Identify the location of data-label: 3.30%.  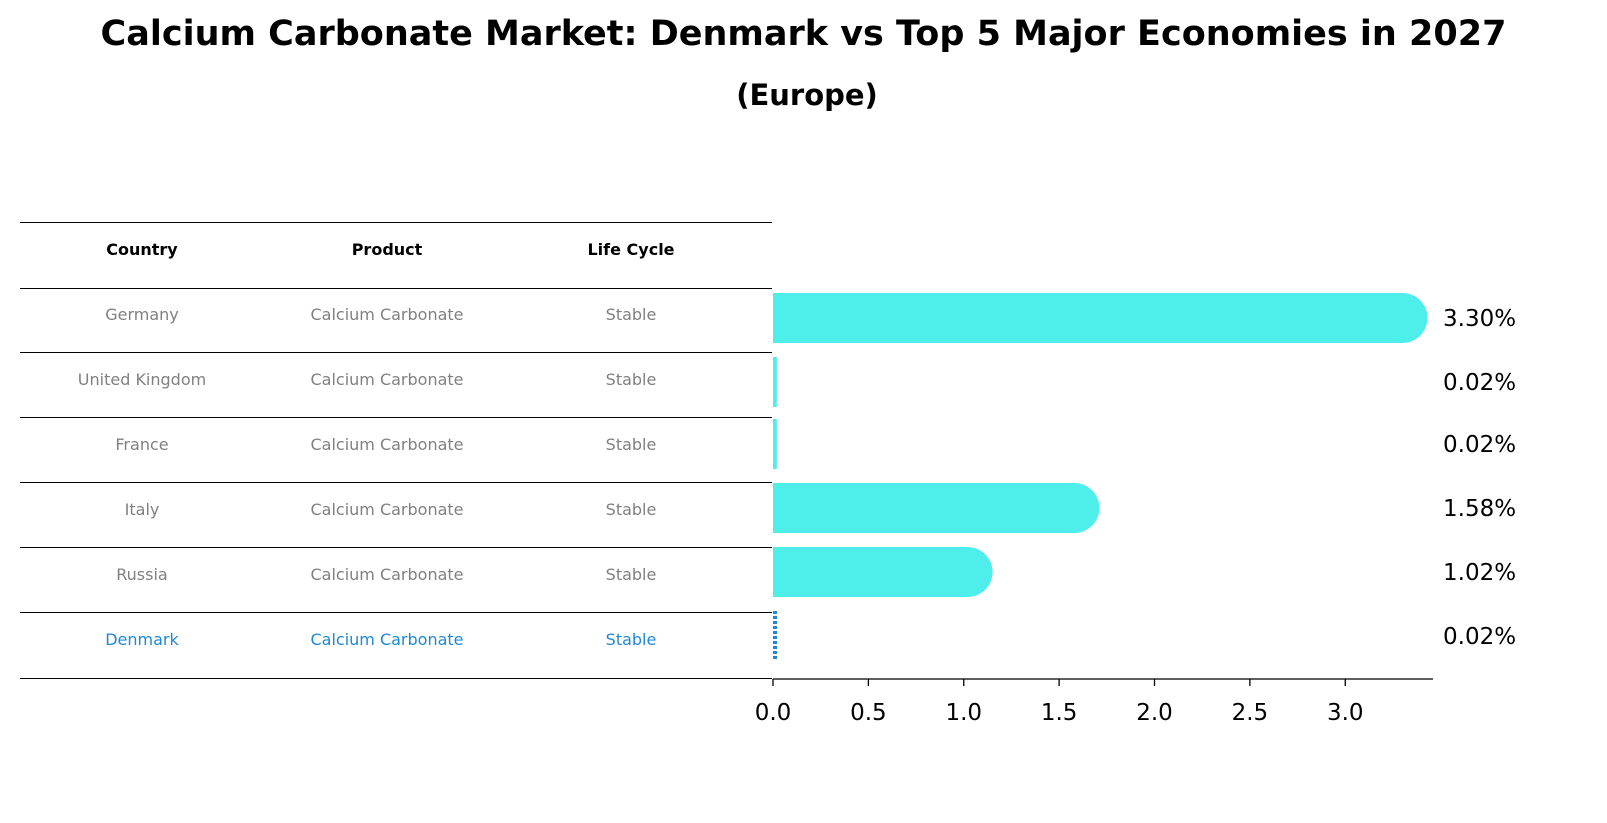
(1479, 319).